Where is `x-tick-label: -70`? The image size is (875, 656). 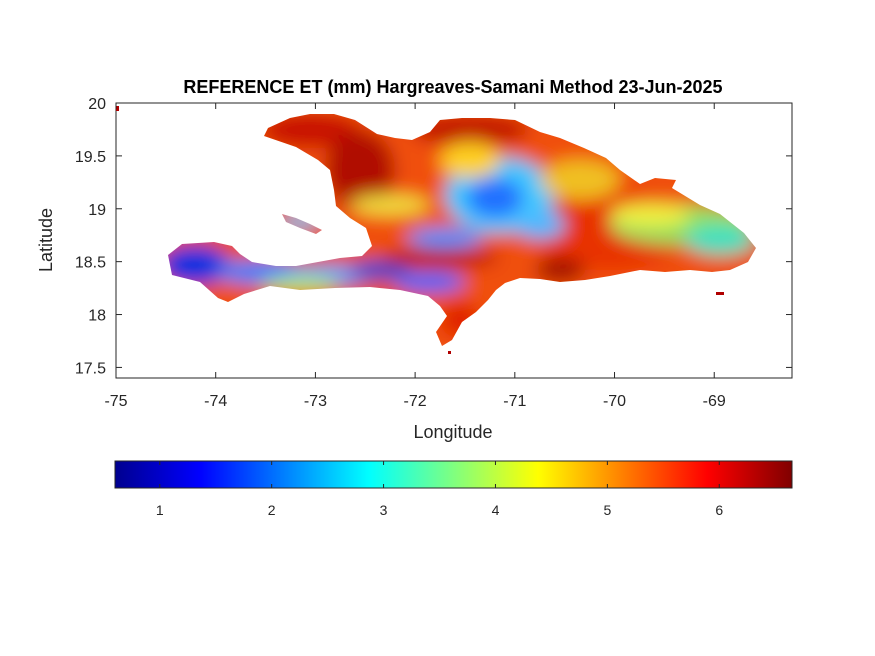
x-tick-label: -70 is located at coordinates (614, 401).